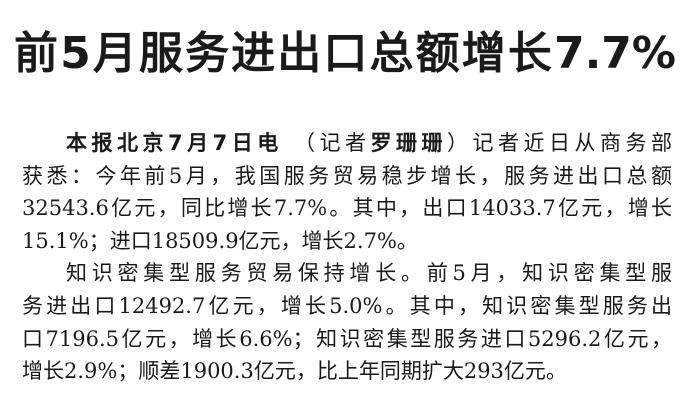  What do you see at coordinates (294, 371) in the screenshot?
I see `article-line: 增长2.9%；顺差1900.3亿元，比上年同期扩大293亿元。` at bounding box center [294, 371].